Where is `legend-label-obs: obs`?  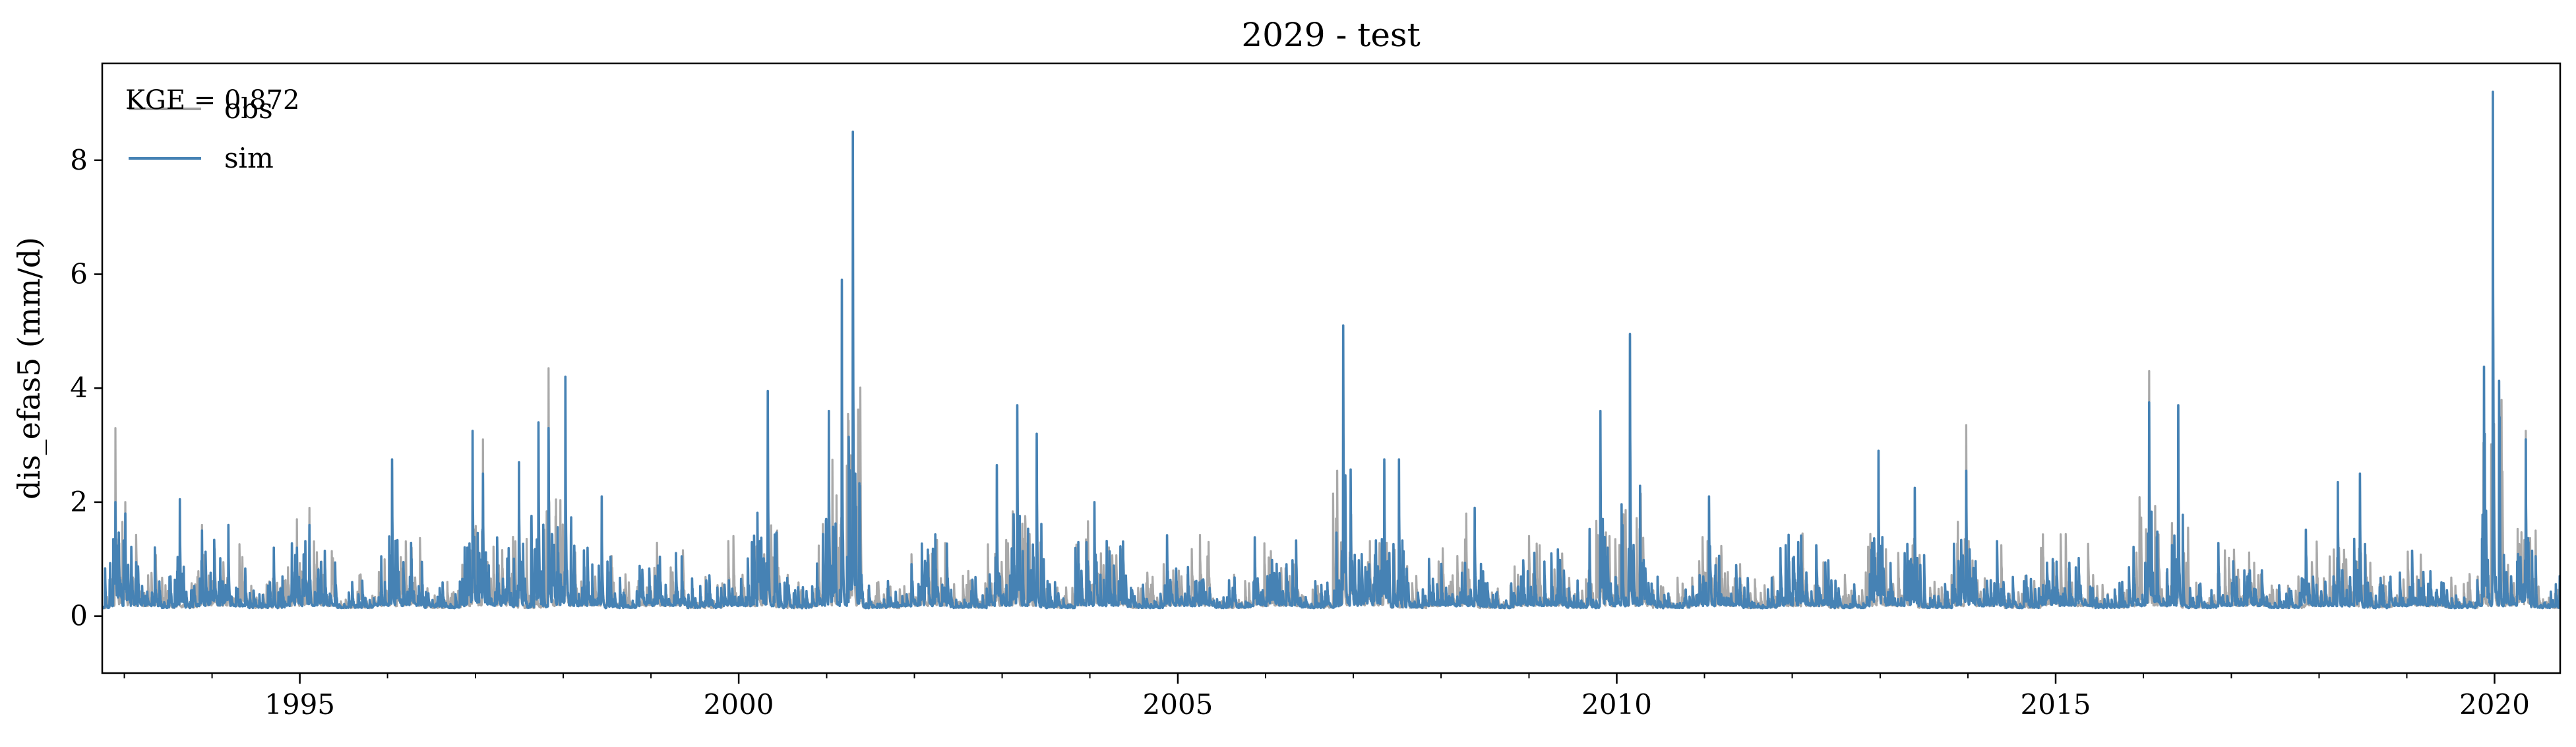 legend-label-obs: obs is located at coordinates (248, 108).